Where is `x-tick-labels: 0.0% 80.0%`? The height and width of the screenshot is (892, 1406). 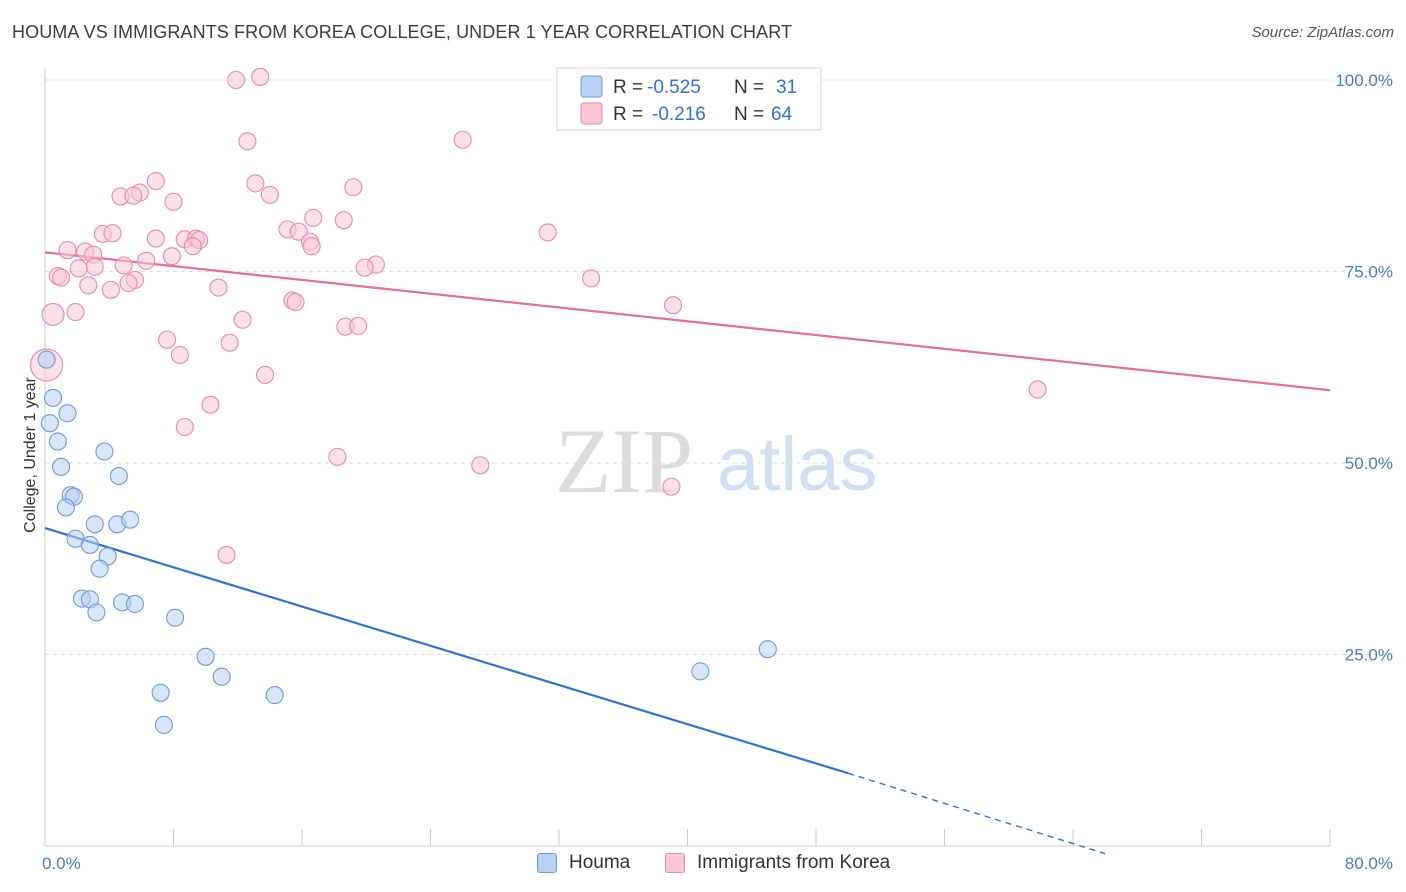
x-tick-labels: 0.0% 80.0% is located at coordinates (717, 863).